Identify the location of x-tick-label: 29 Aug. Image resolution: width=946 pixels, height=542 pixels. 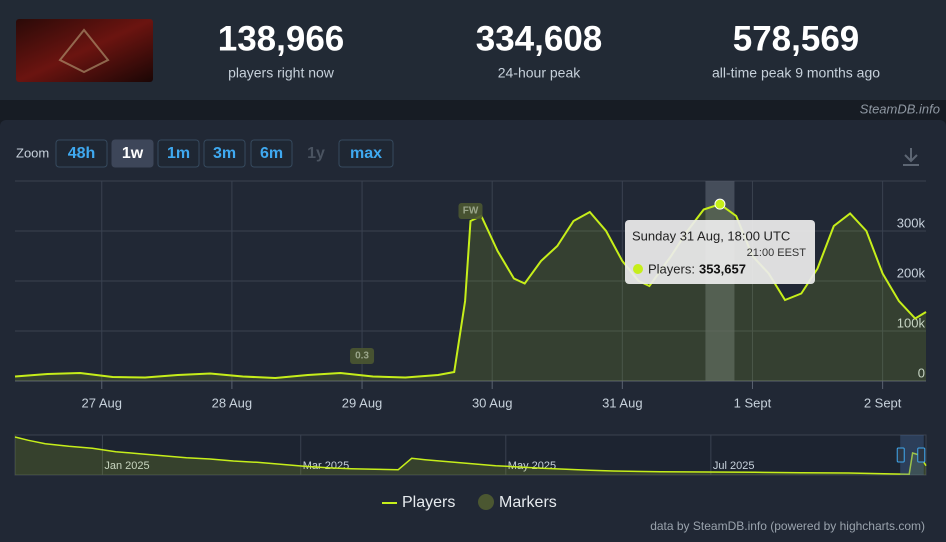
(362, 402).